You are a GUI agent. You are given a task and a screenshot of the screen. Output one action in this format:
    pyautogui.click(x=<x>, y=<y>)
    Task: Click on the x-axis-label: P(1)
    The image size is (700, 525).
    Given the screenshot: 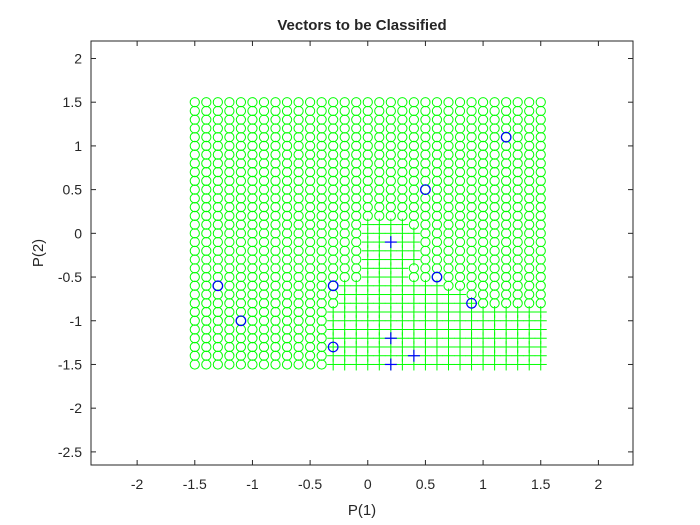 What is the action you would take?
    pyautogui.click(x=362, y=510)
    